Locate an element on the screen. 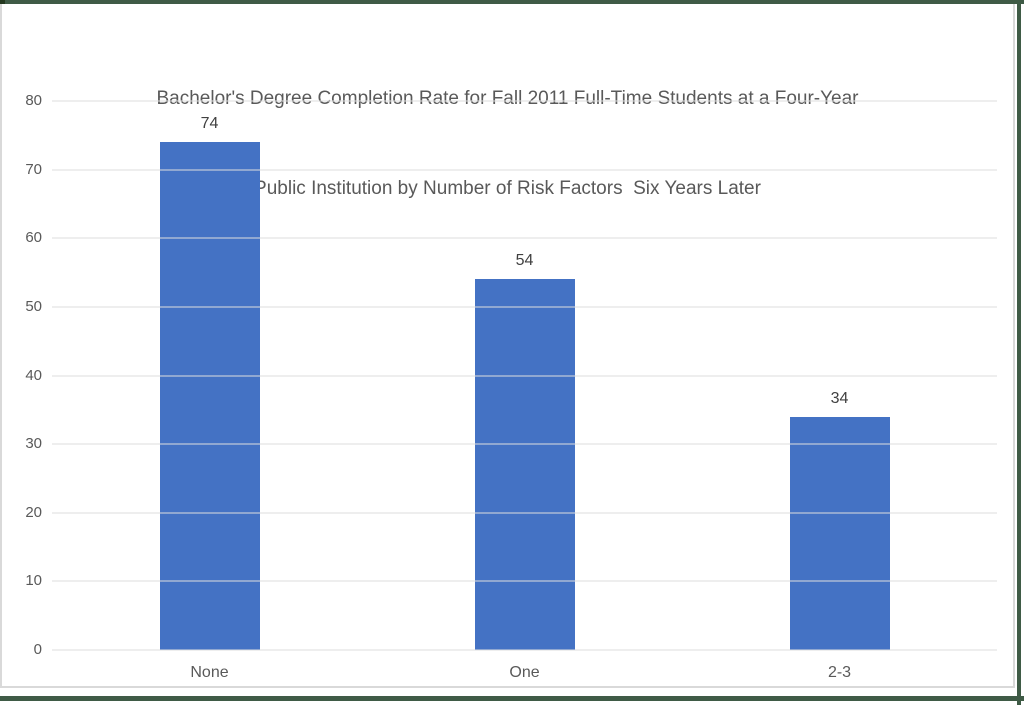  frame-top-border is located at coordinates (512, 2).